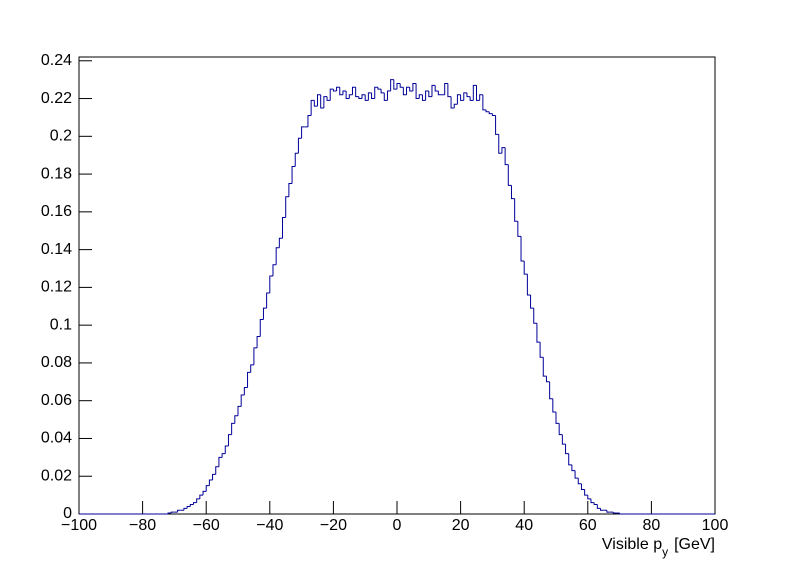 This screenshot has height=572, width=796. I want to click on x-tick-label: 60, so click(588, 525).